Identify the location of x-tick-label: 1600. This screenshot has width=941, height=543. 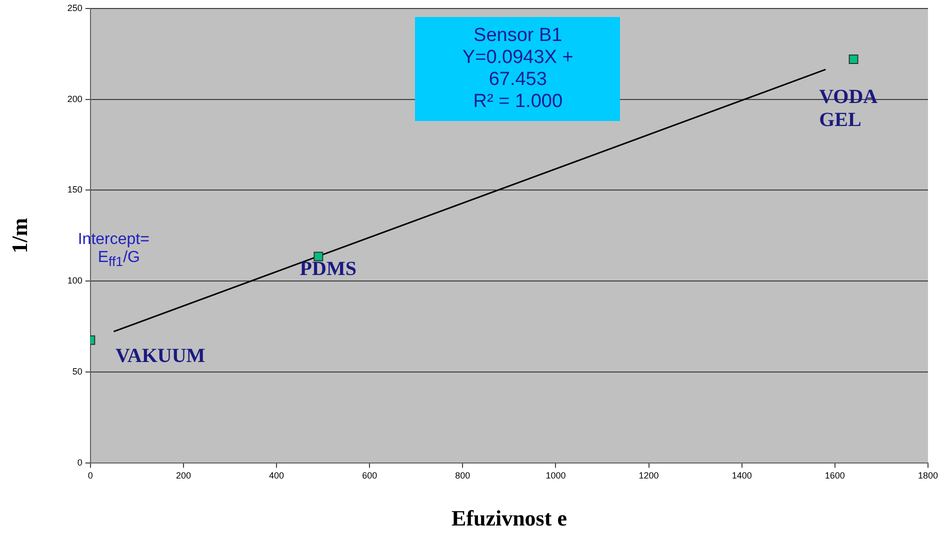
(834, 475).